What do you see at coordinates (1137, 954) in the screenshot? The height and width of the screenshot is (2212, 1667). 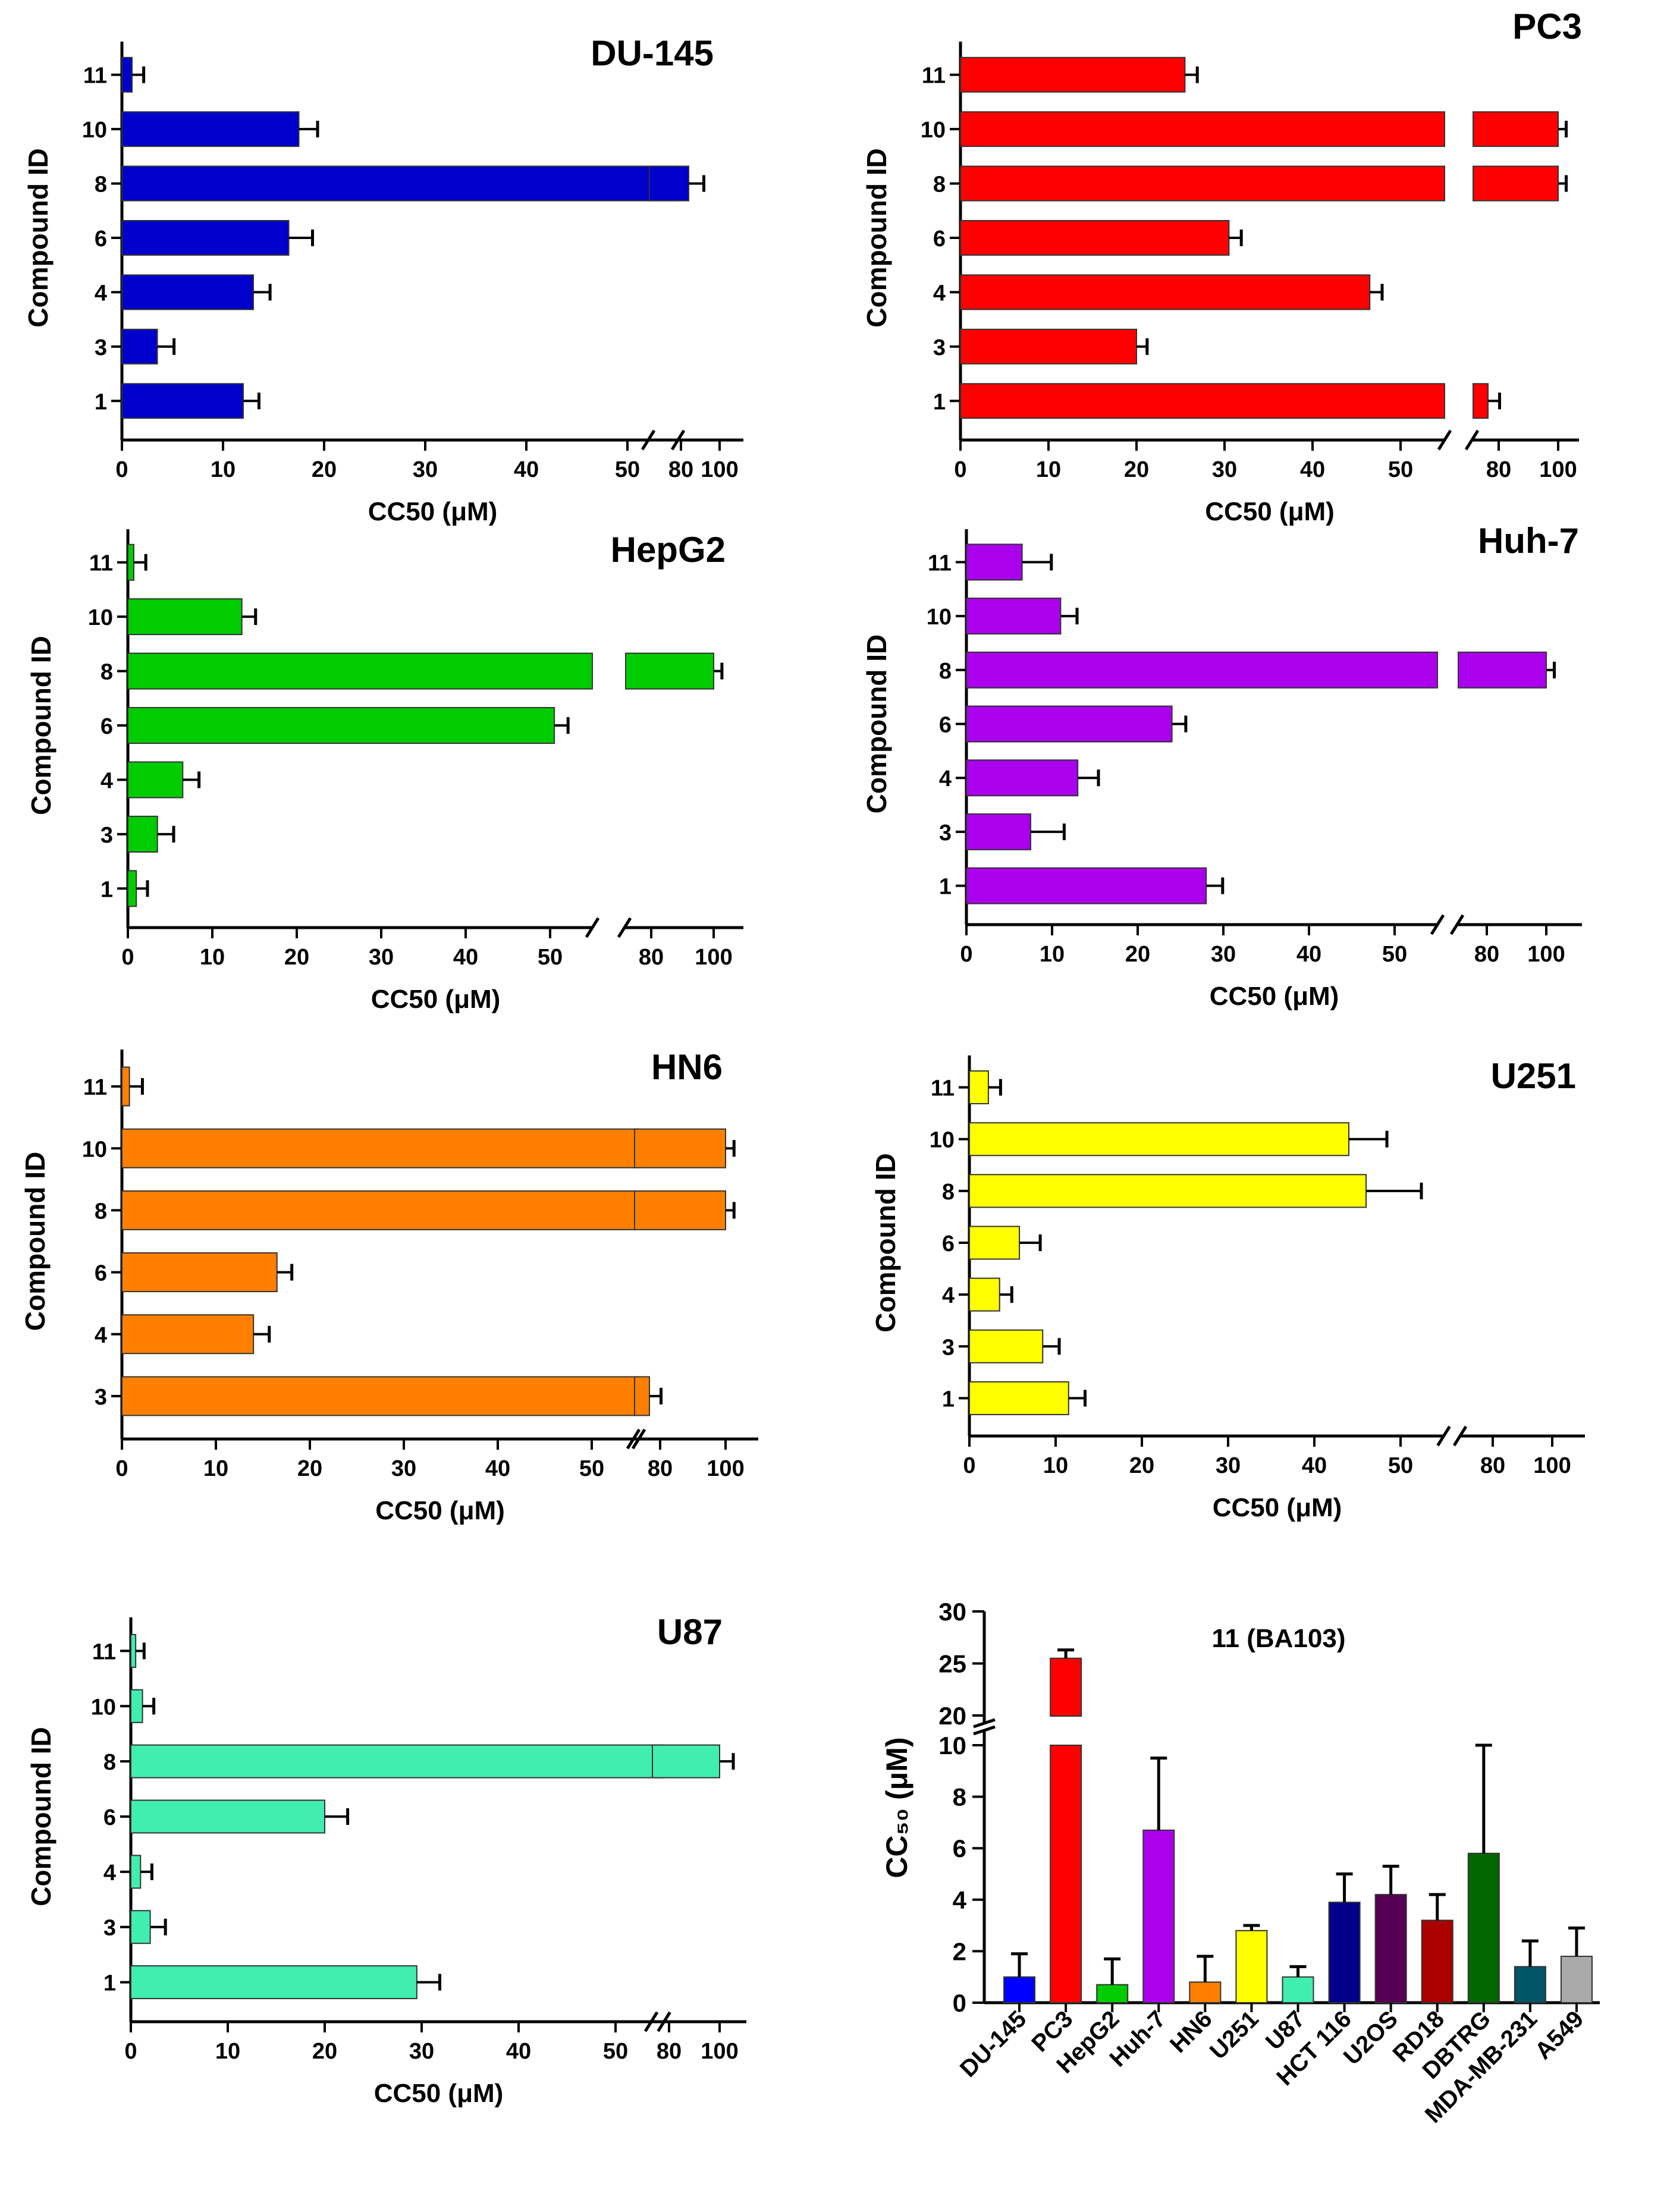 I see `x-tick-label: 20` at bounding box center [1137, 954].